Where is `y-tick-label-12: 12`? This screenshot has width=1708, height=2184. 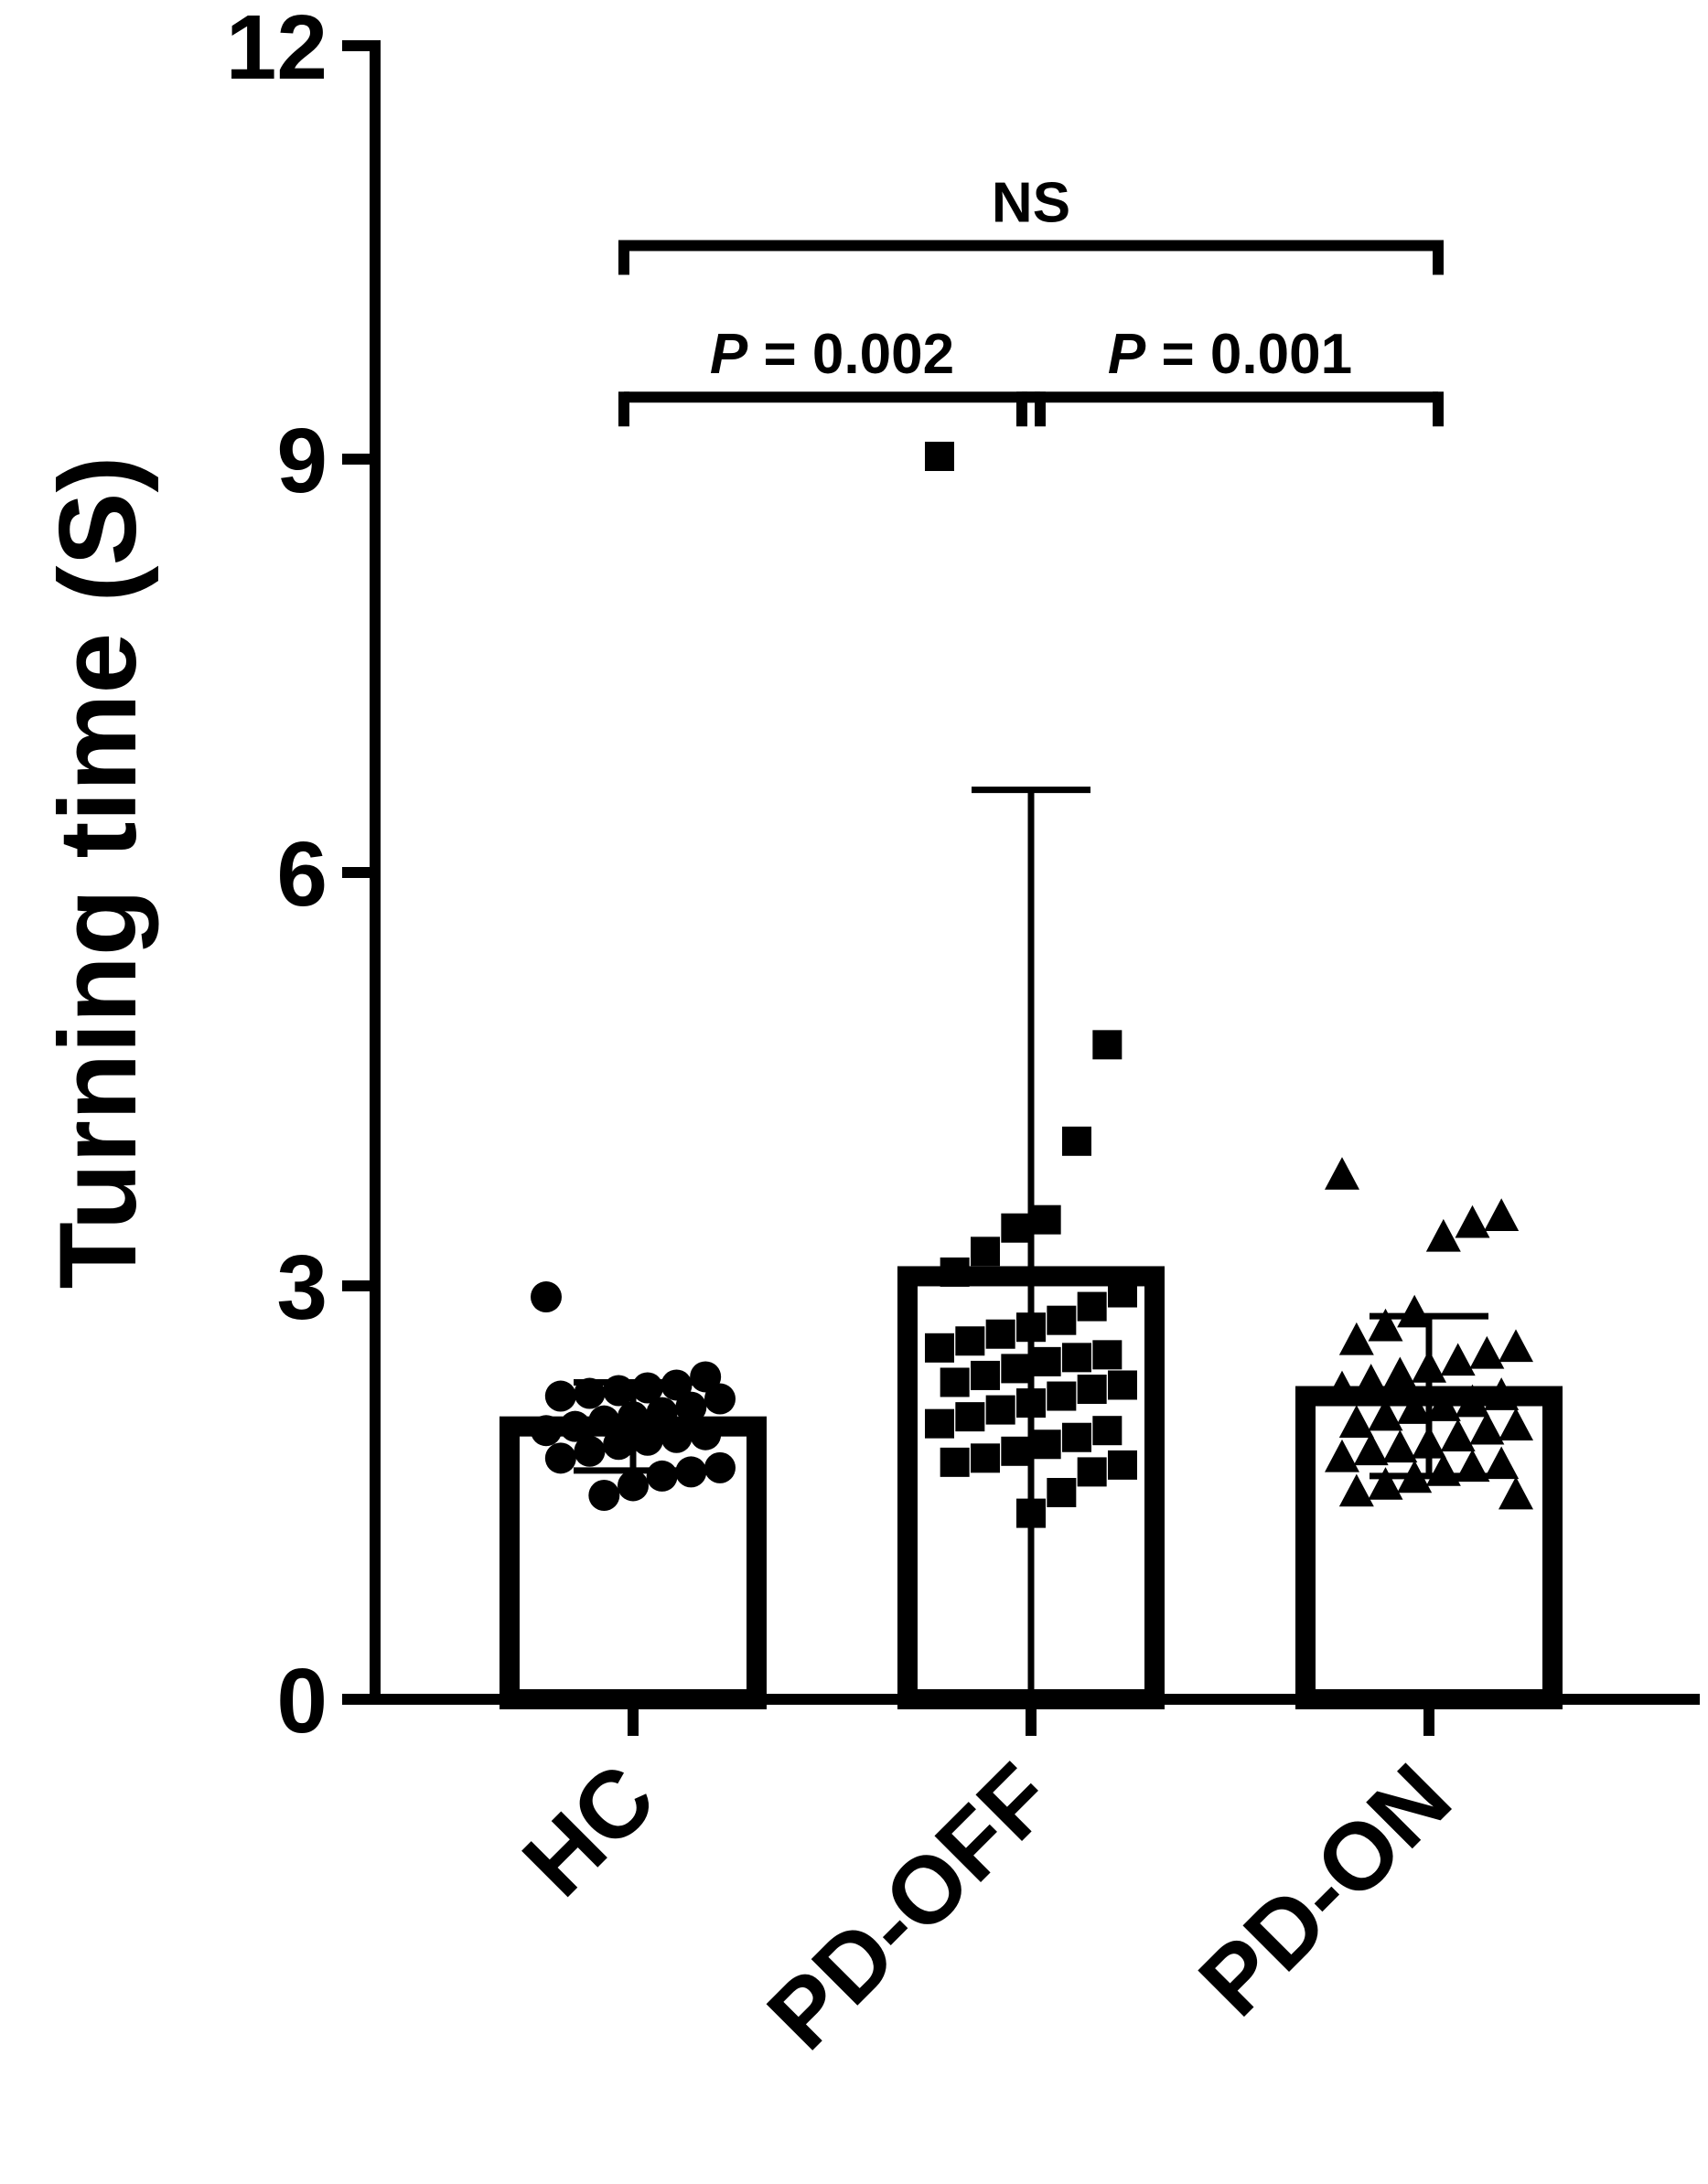 y-tick-label-12: 12 is located at coordinates (277, 49).